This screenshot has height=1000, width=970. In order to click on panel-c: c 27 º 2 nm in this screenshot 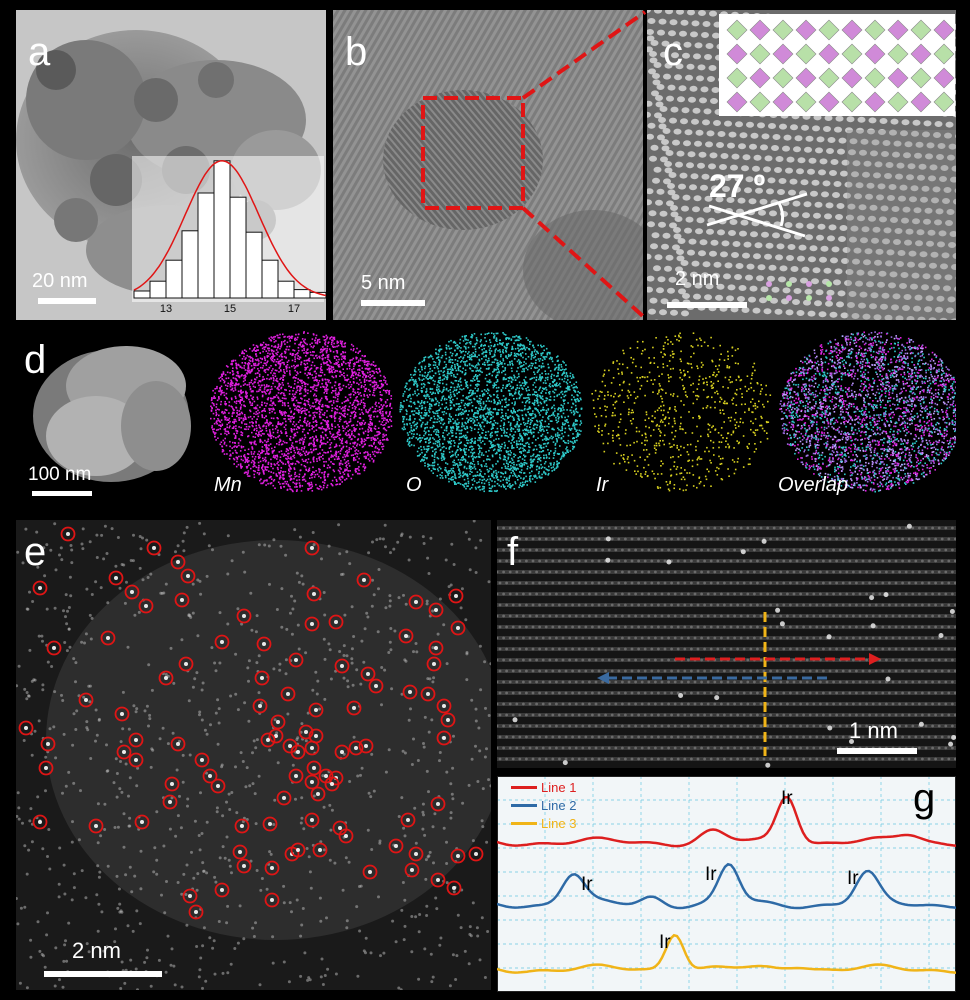, I will do `click(801, 165)`.